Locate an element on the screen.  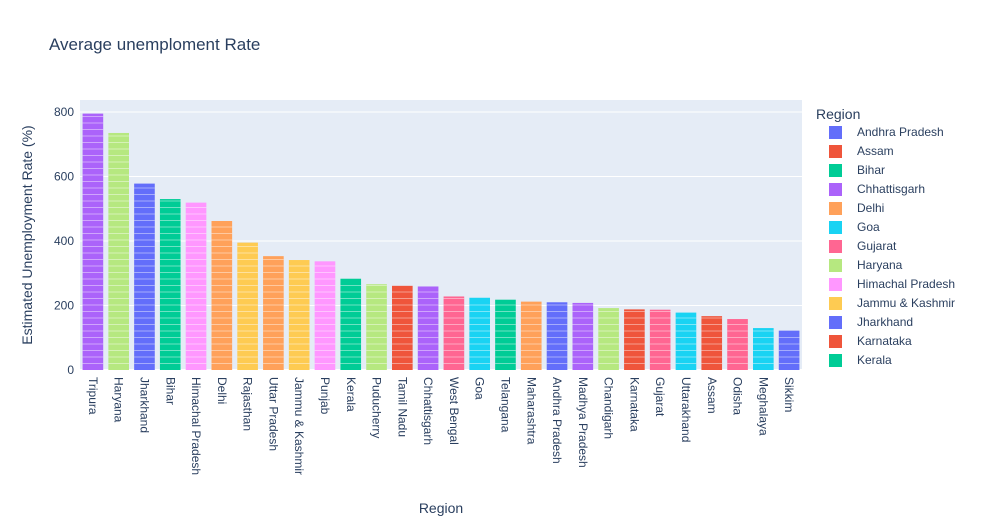
legend-item: Karnataka is located at coordinates (870, 341).